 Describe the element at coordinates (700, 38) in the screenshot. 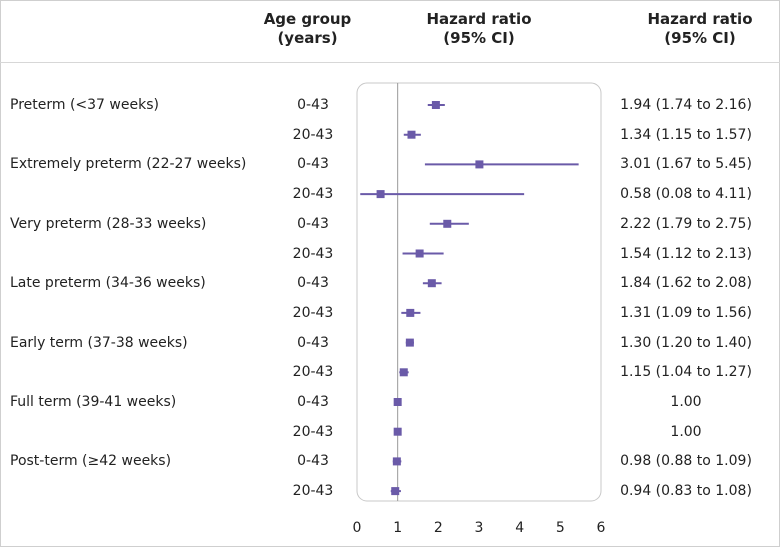

I see `hazard-ratio-ci-header-line2: (95% CI)` at that location.